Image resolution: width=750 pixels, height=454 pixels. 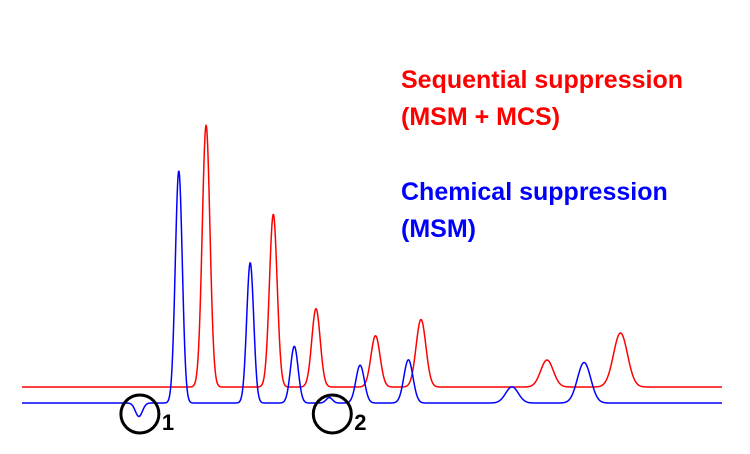 I want to click on legend-sequential-line2: (MSM + MCS), so click(x=480, y=117).